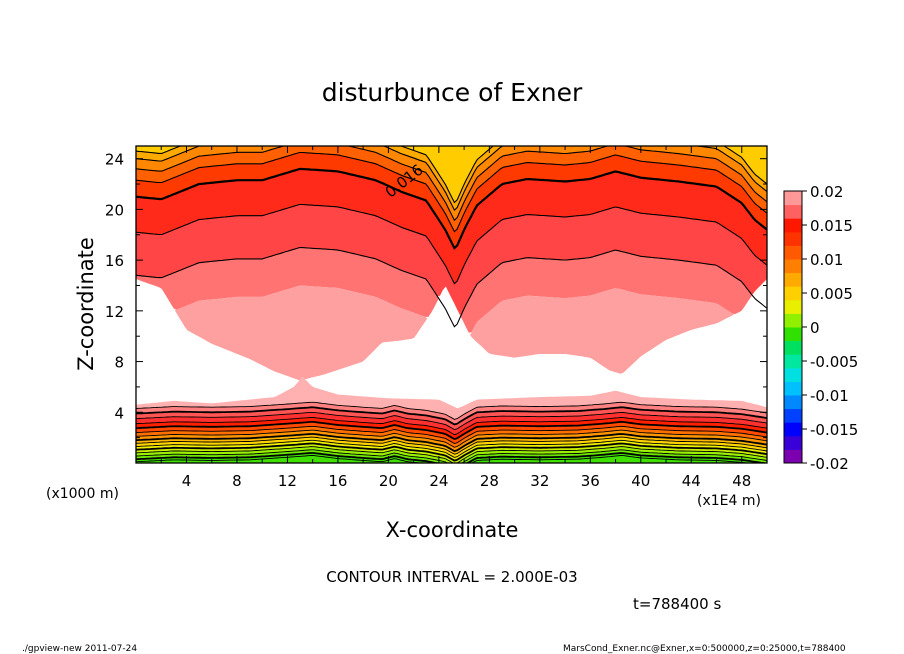  Describe the element at coordinates (834, 362) in the screenshot. I see `colorbar-tick-label: -0.005` at that location.